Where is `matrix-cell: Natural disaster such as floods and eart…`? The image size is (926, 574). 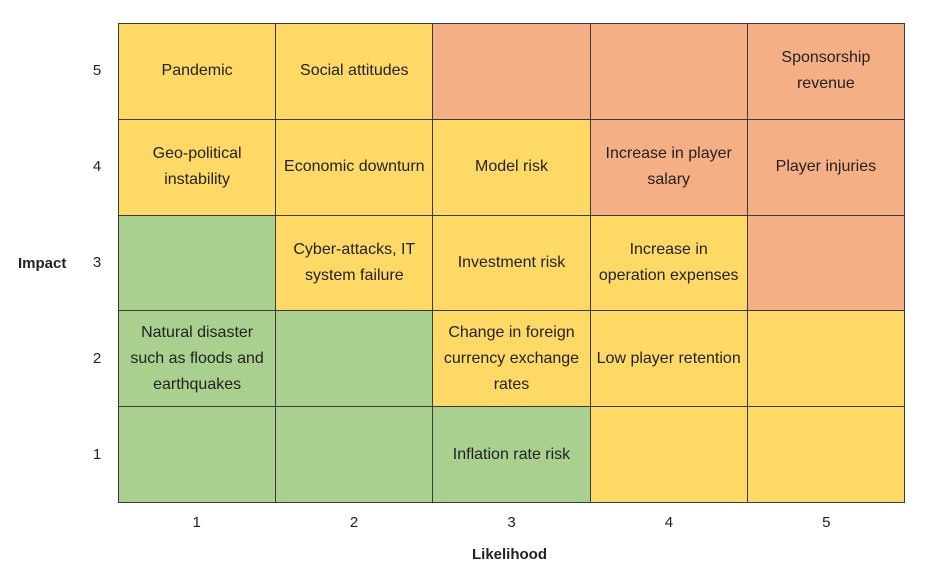
matrix-cell: Natural disaster such as floods and eart… is located at coordinates (198, 359).